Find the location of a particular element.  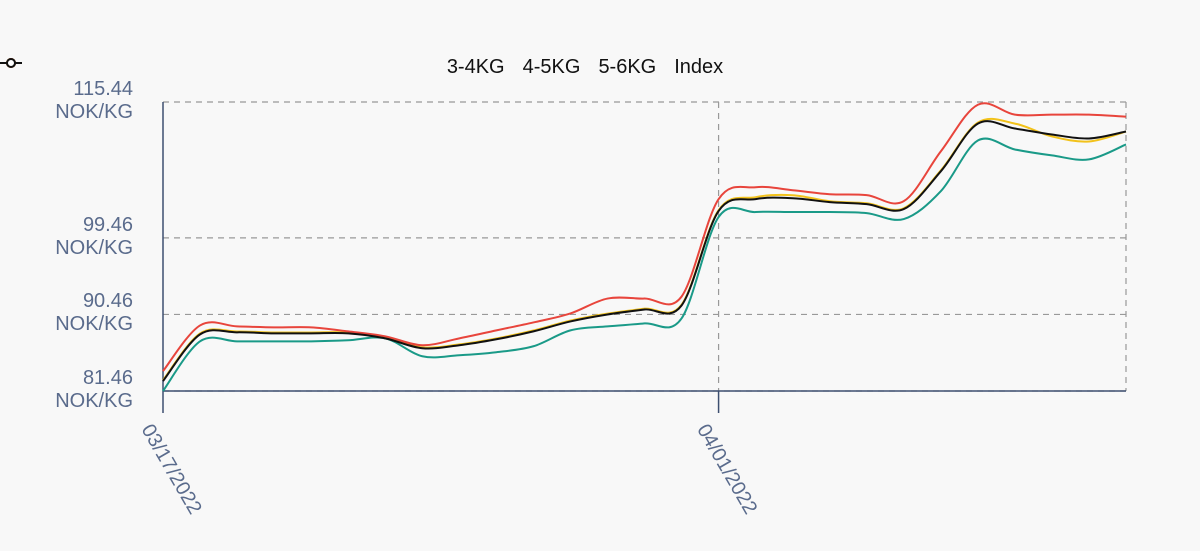

legend-marker is located at coordinates (11, 63).